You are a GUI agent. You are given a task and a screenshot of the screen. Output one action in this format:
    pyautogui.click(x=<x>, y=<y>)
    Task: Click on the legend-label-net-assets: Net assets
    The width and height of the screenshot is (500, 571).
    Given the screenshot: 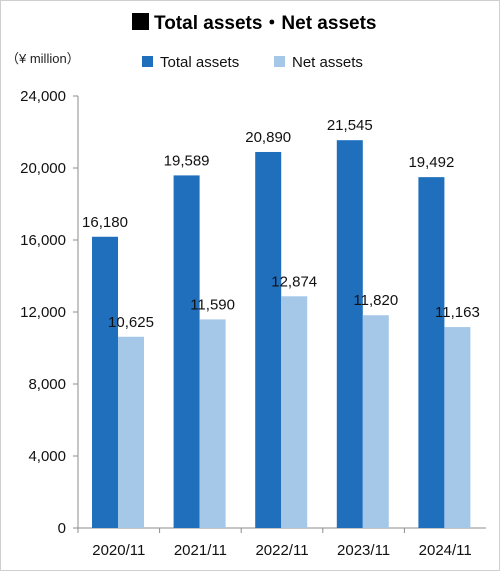 What is the action you would take?
    pyautogui.click(x=327, y=62)
    